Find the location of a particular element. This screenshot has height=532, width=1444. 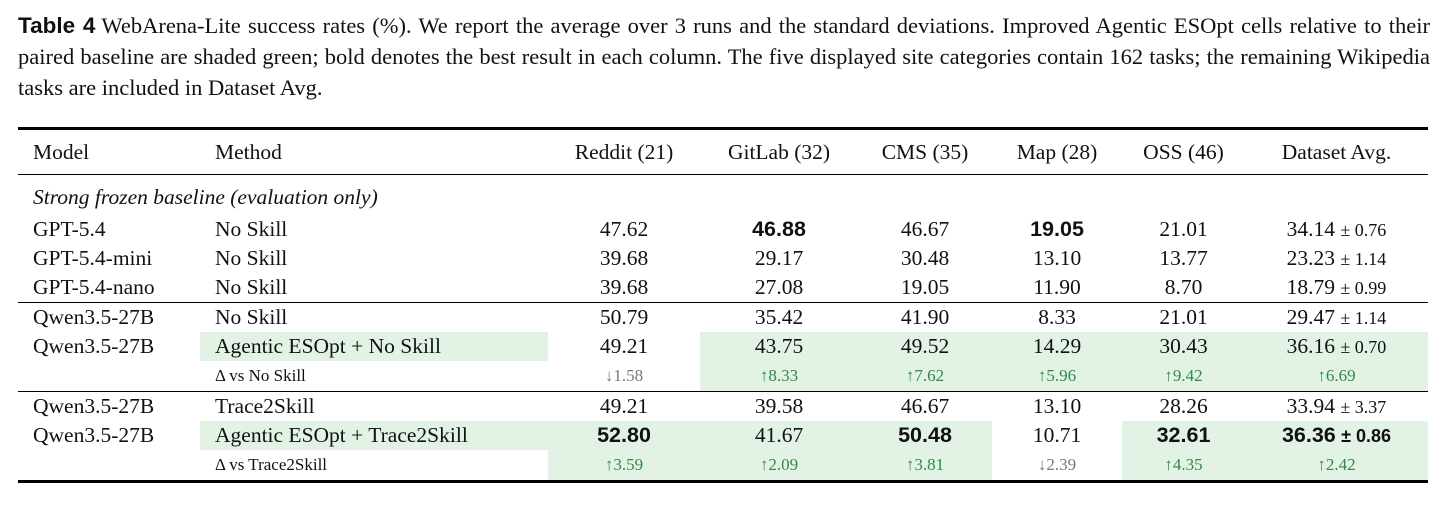

delta-value: ↑3.81 is located at coordinates (925, 466).